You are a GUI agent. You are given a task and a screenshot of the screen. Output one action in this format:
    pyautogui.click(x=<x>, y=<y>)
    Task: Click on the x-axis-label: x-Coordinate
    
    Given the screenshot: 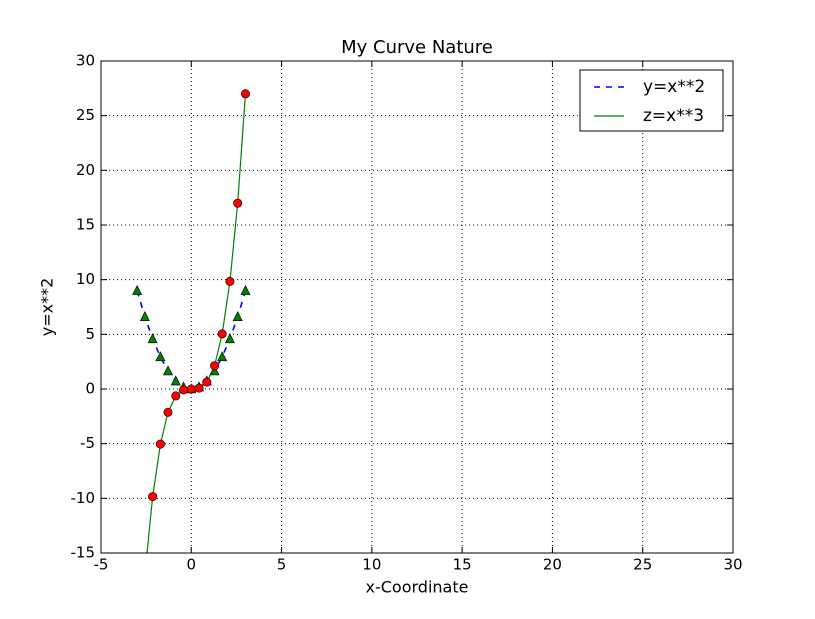 What is the action you would take?
    pyautogui.click(x=417, y=587)
    